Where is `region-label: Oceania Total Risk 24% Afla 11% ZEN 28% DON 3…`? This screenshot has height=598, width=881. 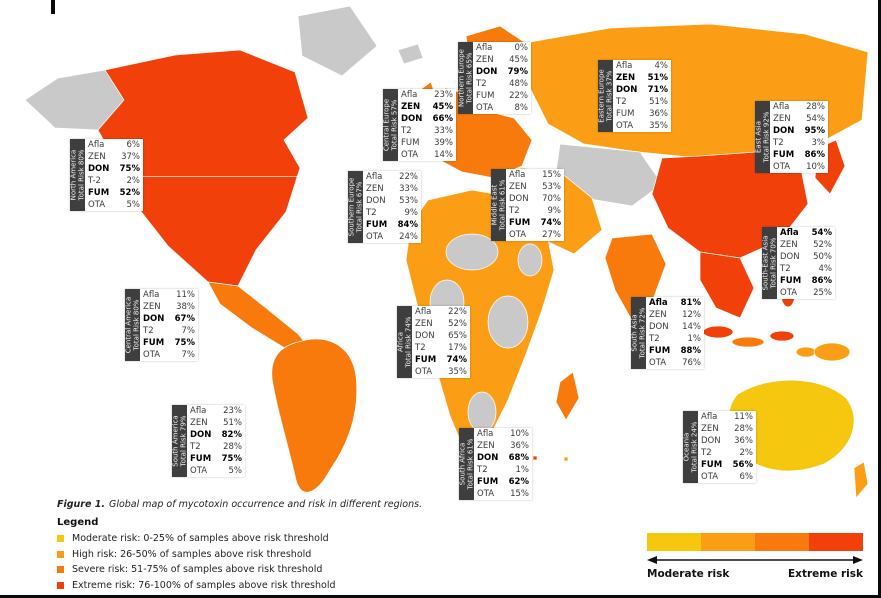 region-label: Oceania Total Risk 24% Afla 11% ZEN 28% DON 3… is located at coordinates (719, 447).